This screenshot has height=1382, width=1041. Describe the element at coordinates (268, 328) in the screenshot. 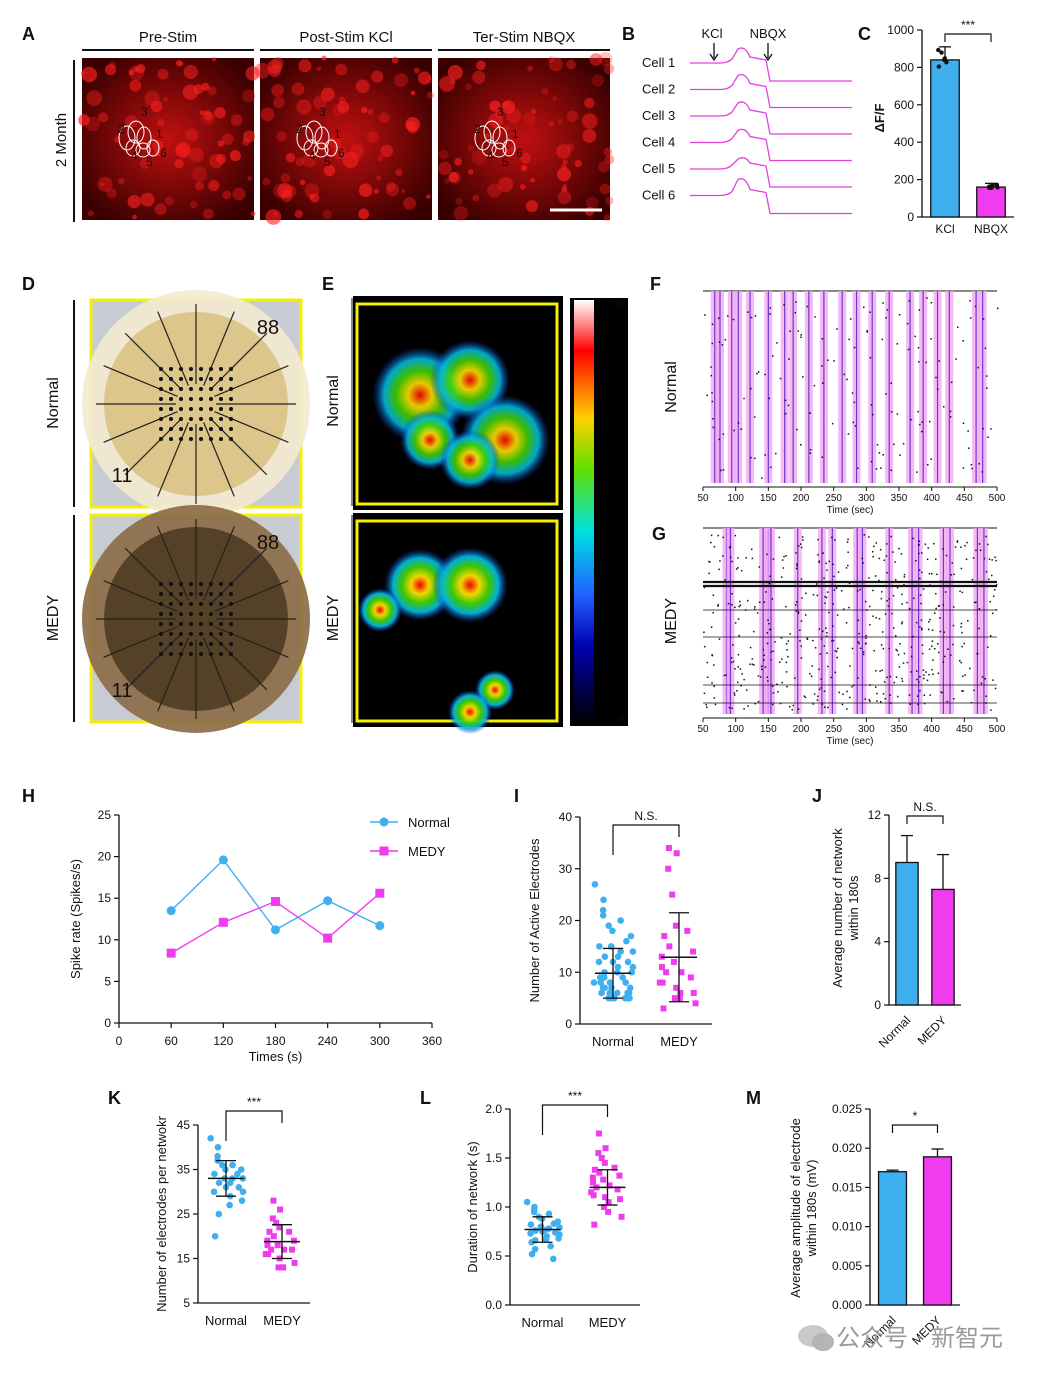

I see `chip-number: 88` at that location.